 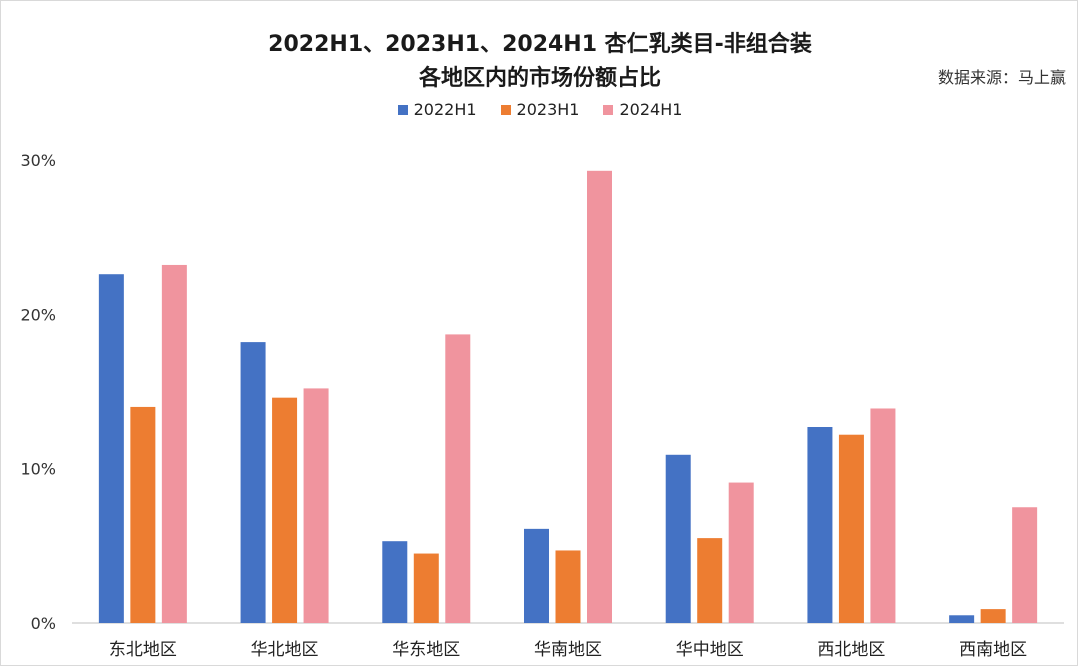 I want to click on x-category-label: 西北地区, so click(x=851, y=650).